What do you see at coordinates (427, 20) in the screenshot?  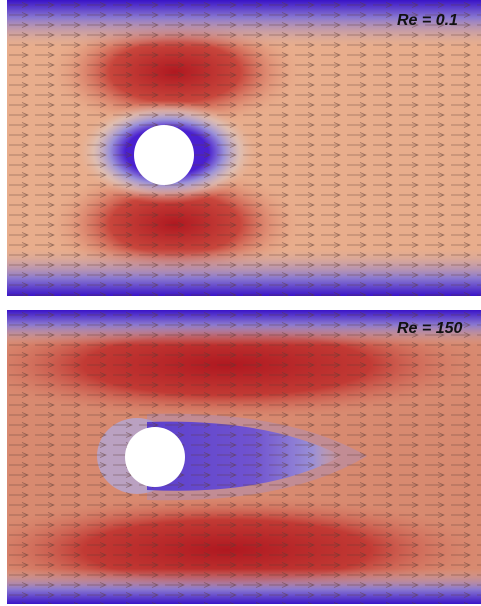 I see `reynolds-number-label: Re = 0.1` at bounding box center [427, 20].